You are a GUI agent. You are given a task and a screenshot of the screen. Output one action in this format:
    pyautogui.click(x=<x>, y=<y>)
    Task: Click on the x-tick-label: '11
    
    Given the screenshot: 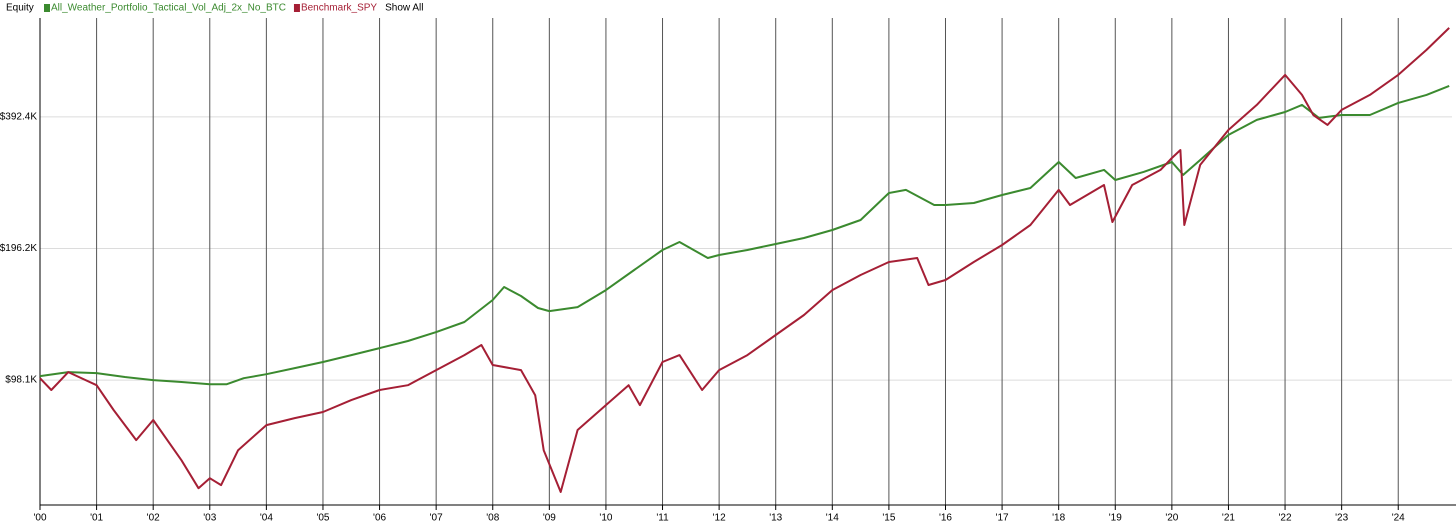 What is the action you would take?
    pyautogui.click(x=662, y=518)
    